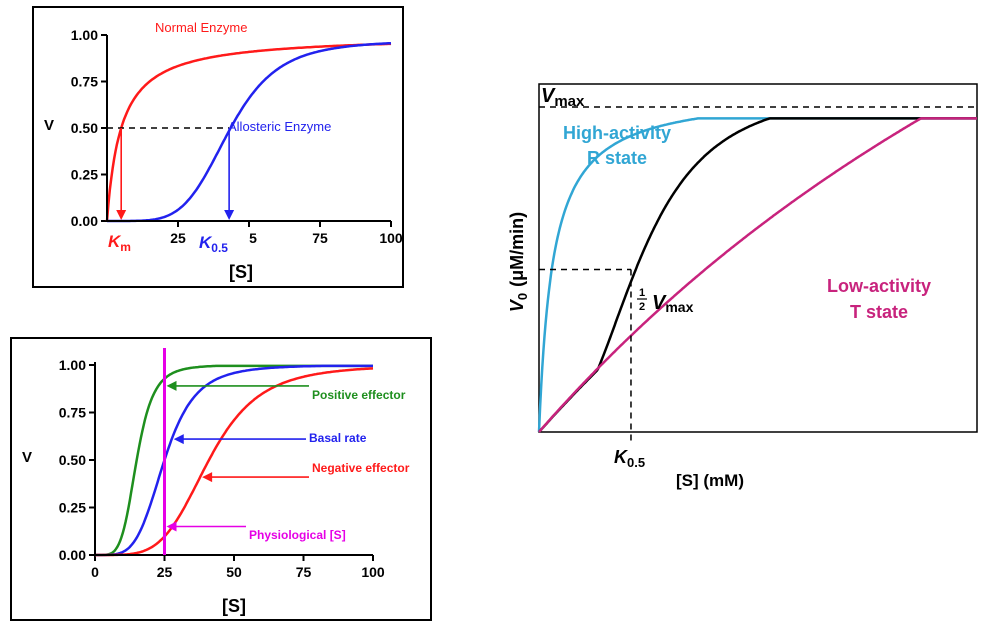 The height and width of the screenshot is (625, 992). What do you see at coordinates (207, 477) in the screenshot?
I see `p2-negative-arrow-head` at bounding box center [207, 477].